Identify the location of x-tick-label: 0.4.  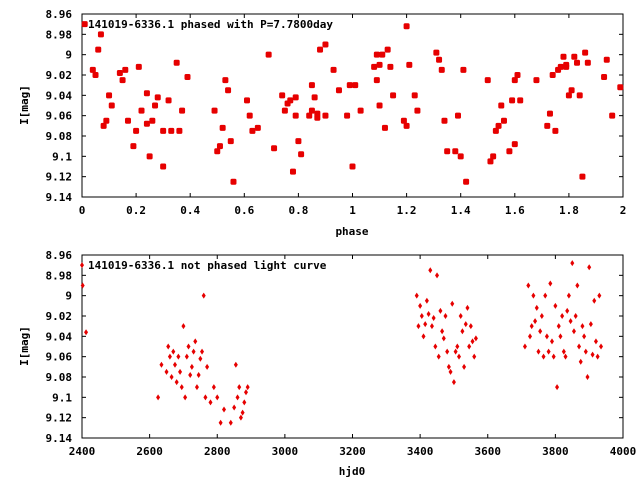
(190, 210).